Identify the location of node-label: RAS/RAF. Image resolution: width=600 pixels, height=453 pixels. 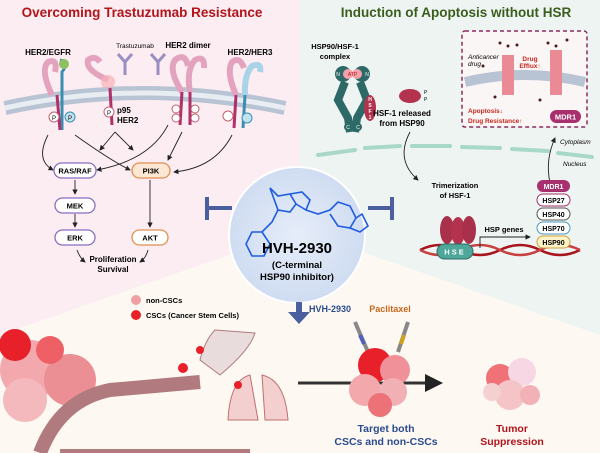
(75, 171).